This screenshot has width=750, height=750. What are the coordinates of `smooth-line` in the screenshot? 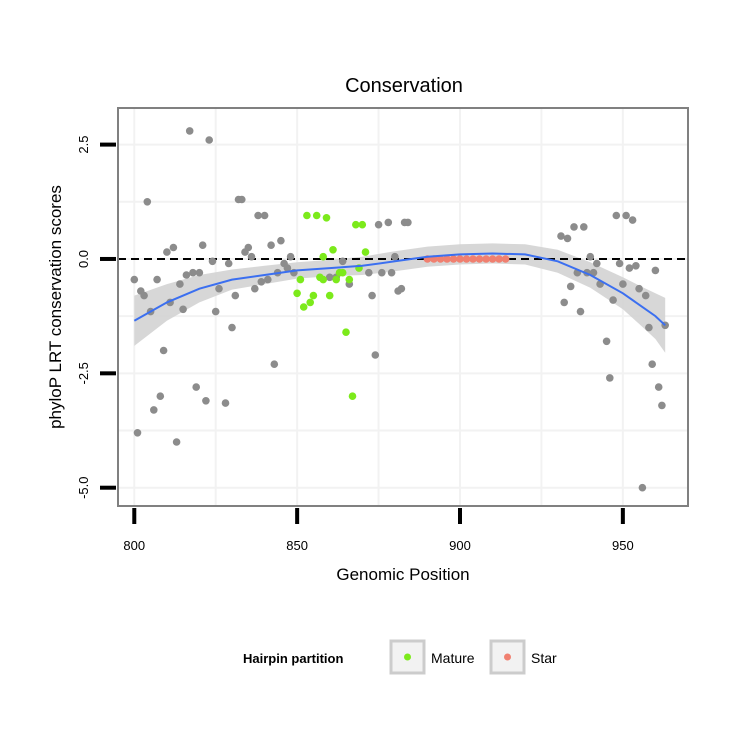 It's located at (399, 289).